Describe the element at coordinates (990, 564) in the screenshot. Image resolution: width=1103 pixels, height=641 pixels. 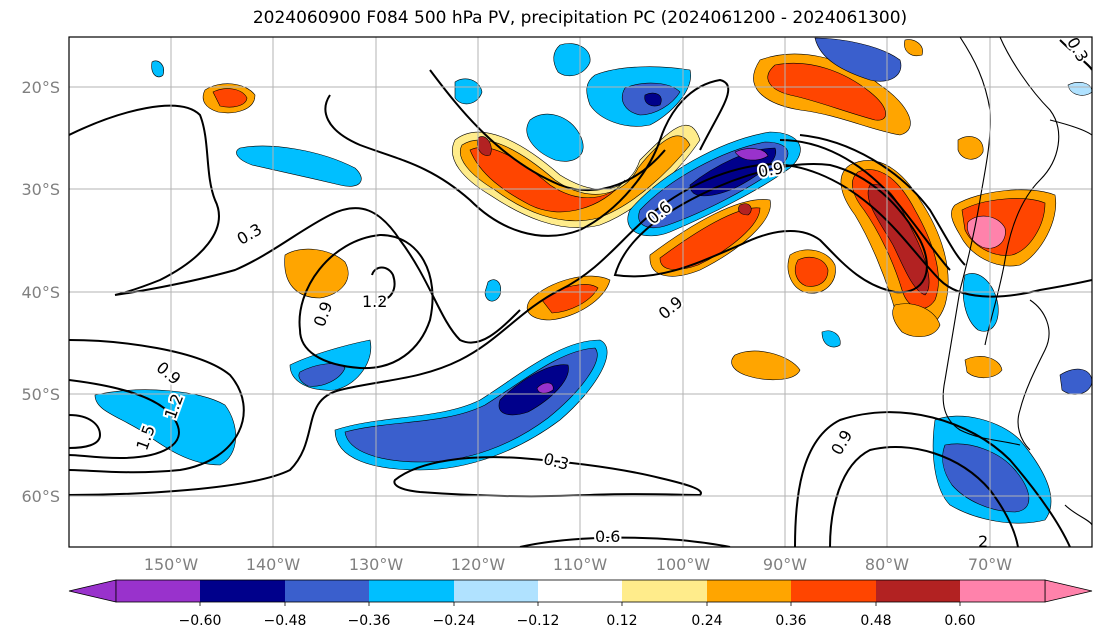
I see `lon-label: 70°W` at that location.